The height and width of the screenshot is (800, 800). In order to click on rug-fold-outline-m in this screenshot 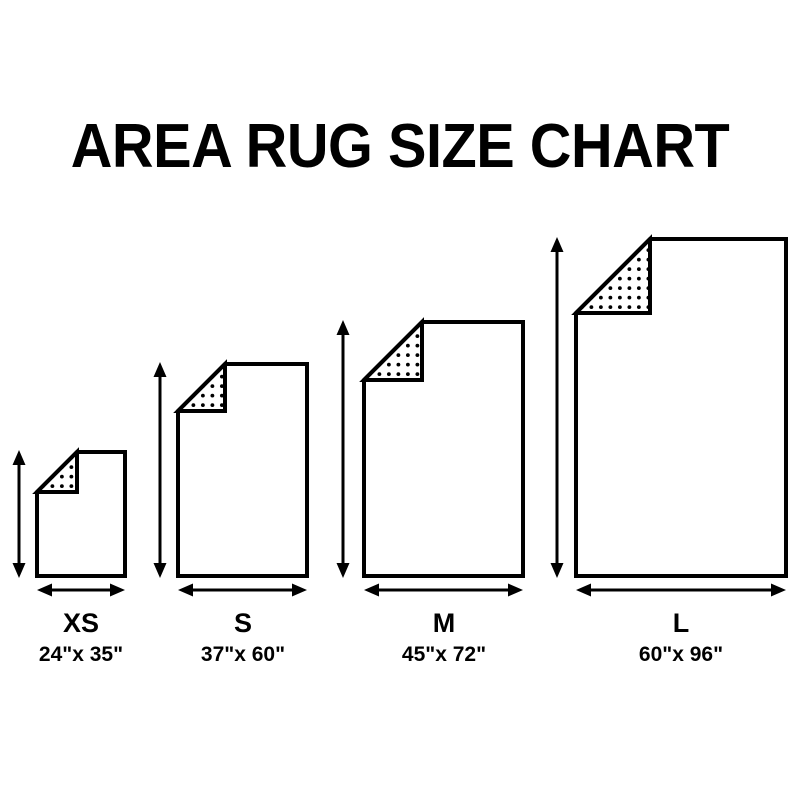, I will do `click(391, 349)`.